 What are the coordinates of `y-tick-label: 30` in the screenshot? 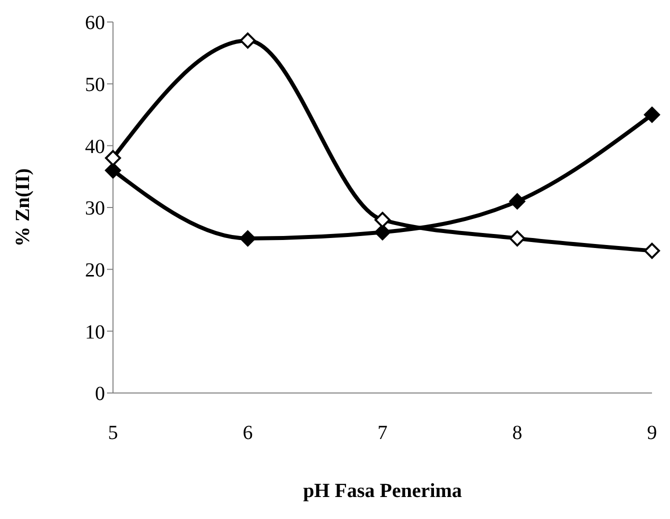 It's located at (95, 209).